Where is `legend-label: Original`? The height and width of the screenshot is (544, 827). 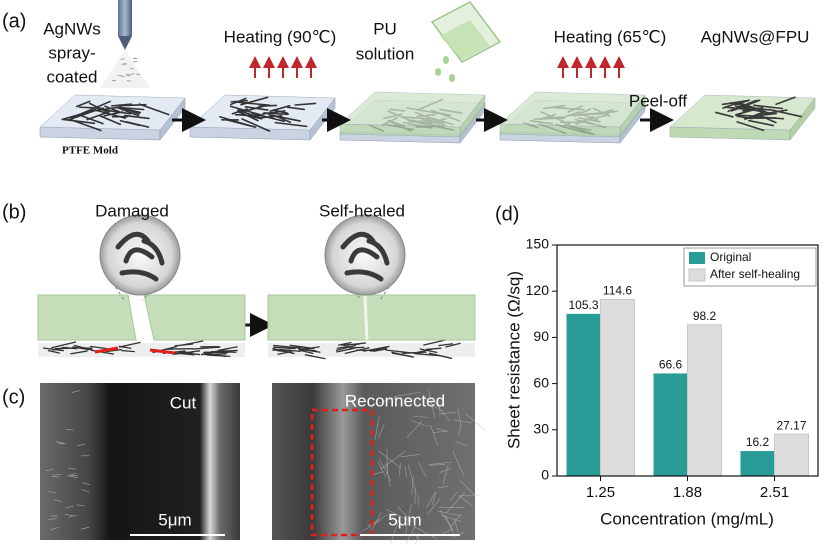
legend-label: Original is located at coordinates (730, 257).